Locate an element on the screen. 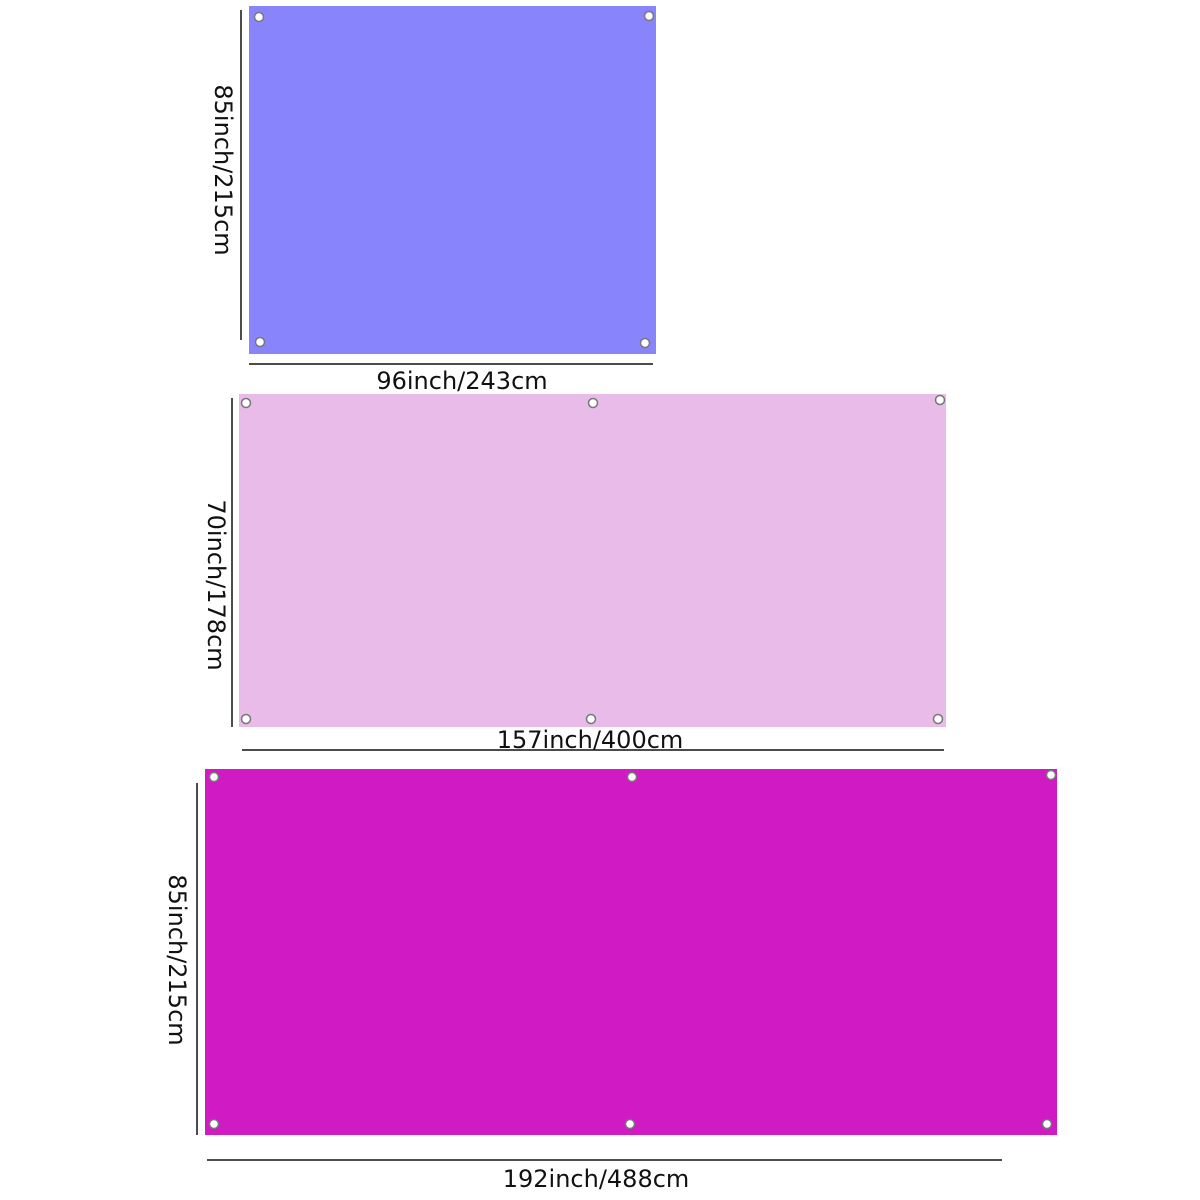 This screenshot has width=1200, height=1200. height-label: 70inch/178cm is located at coordinates (216, 584).